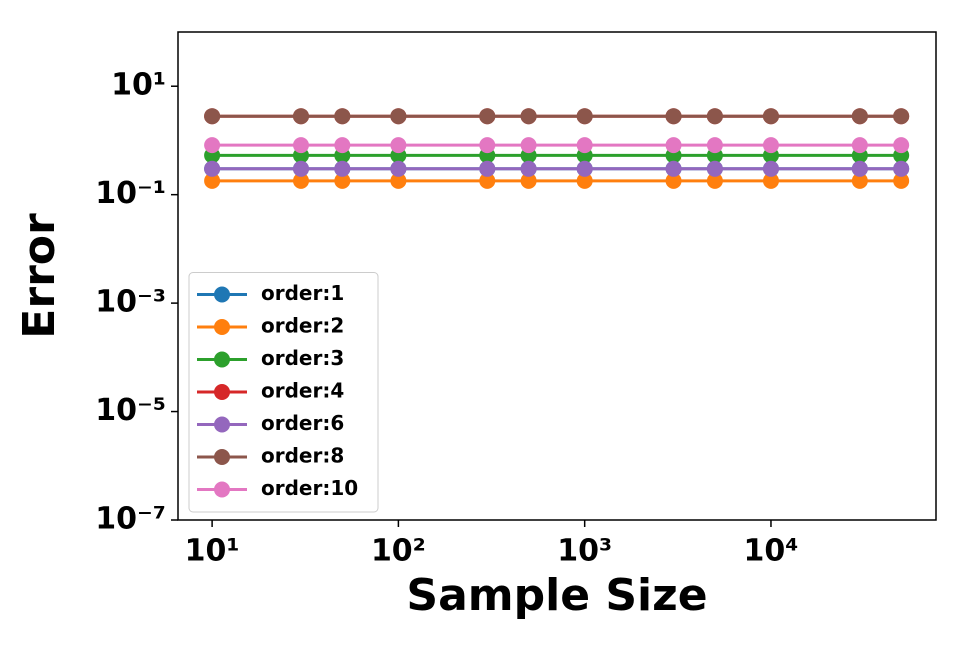 The height and width of the screenshot is (646, 969). I want to click on y-tick-label: 10⁻³, so click(130, 302).